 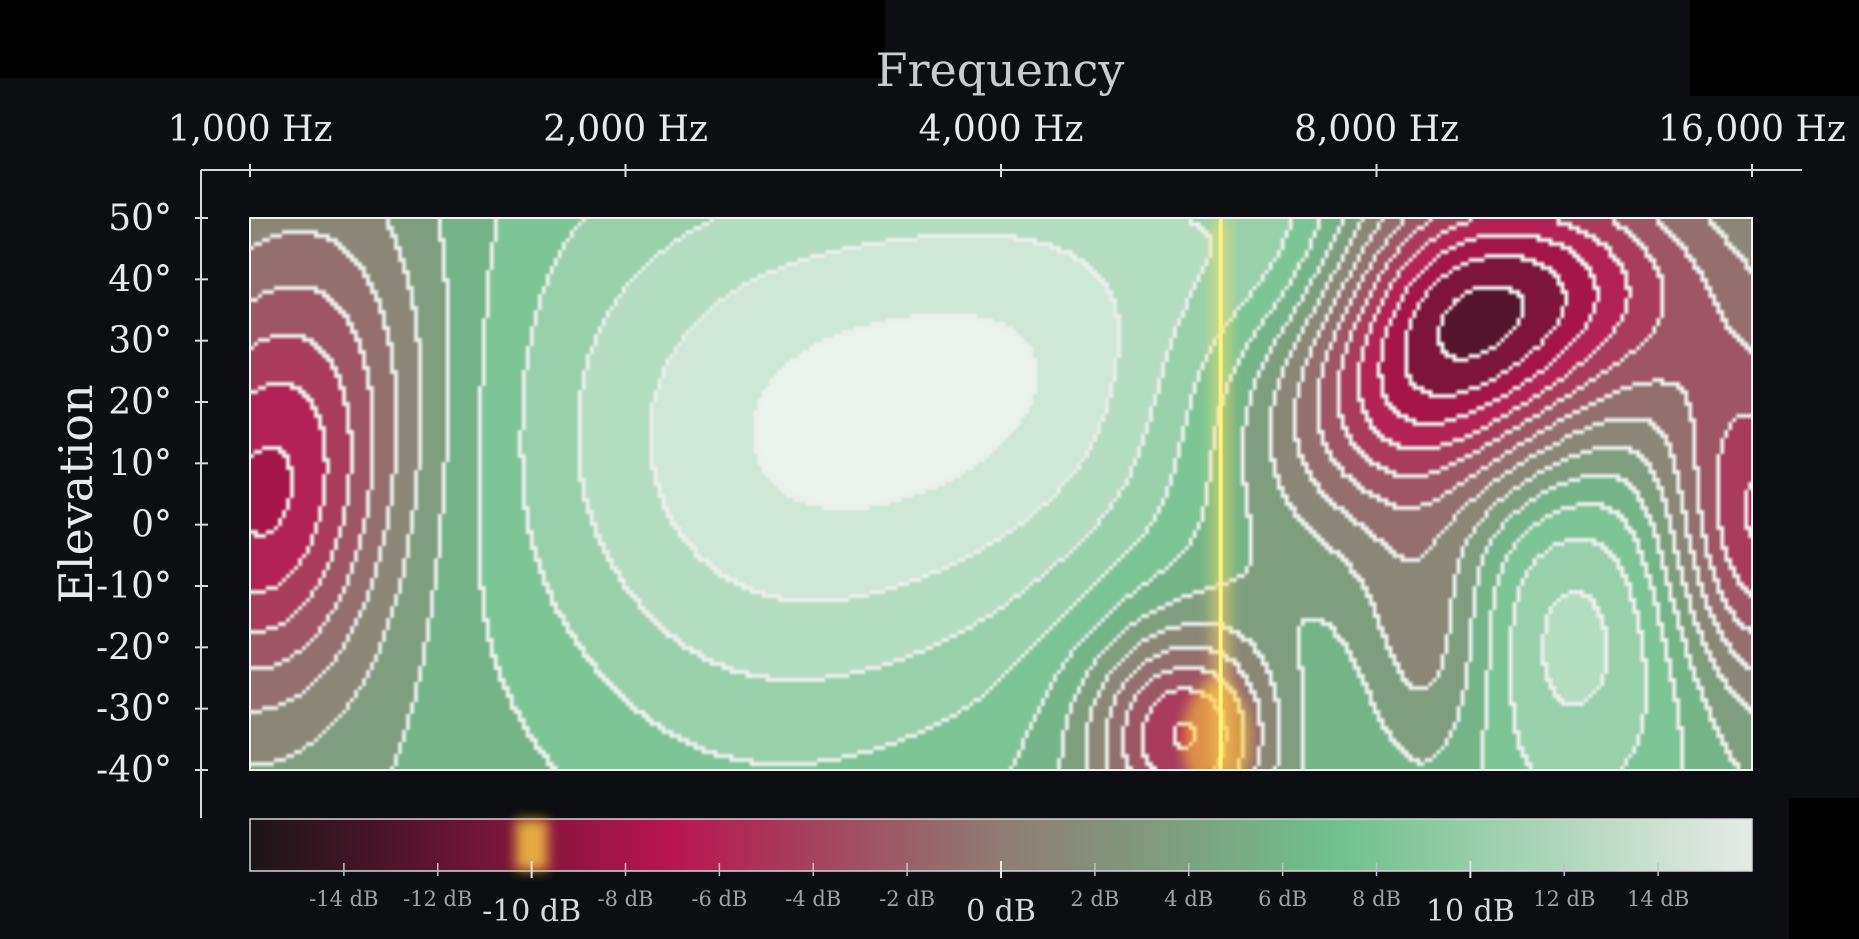 I want to click on x-tick-label: 2,000 Hz, so click(x=625, y=129).